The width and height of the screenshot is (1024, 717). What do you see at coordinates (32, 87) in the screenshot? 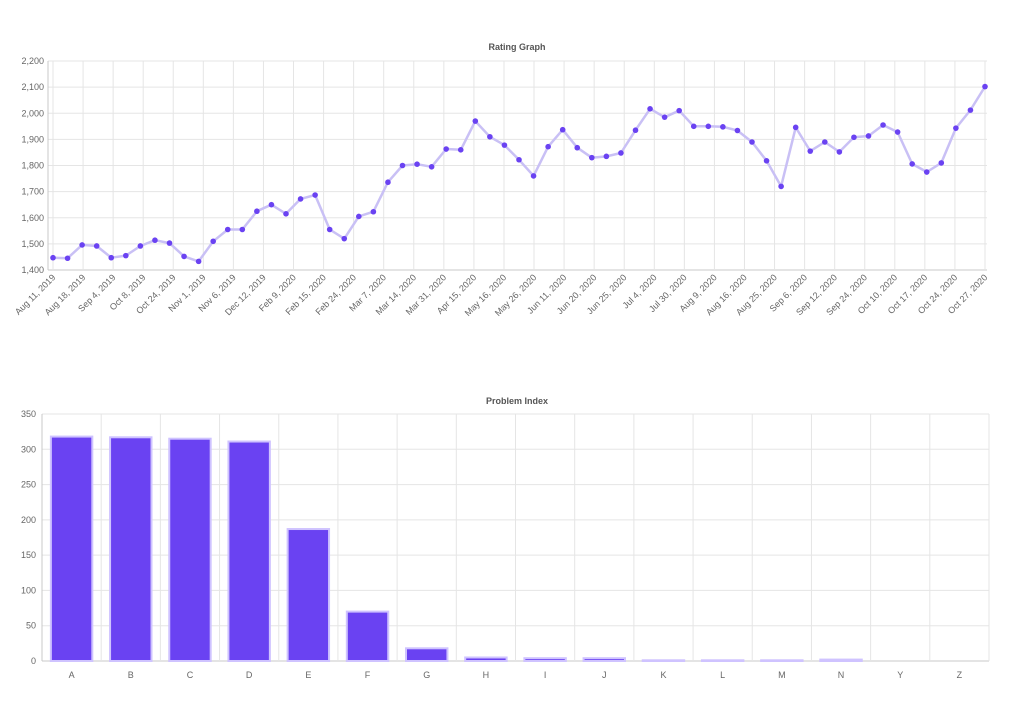
I see `y-tick-label: 2,100` at bounding box center [32, 87].